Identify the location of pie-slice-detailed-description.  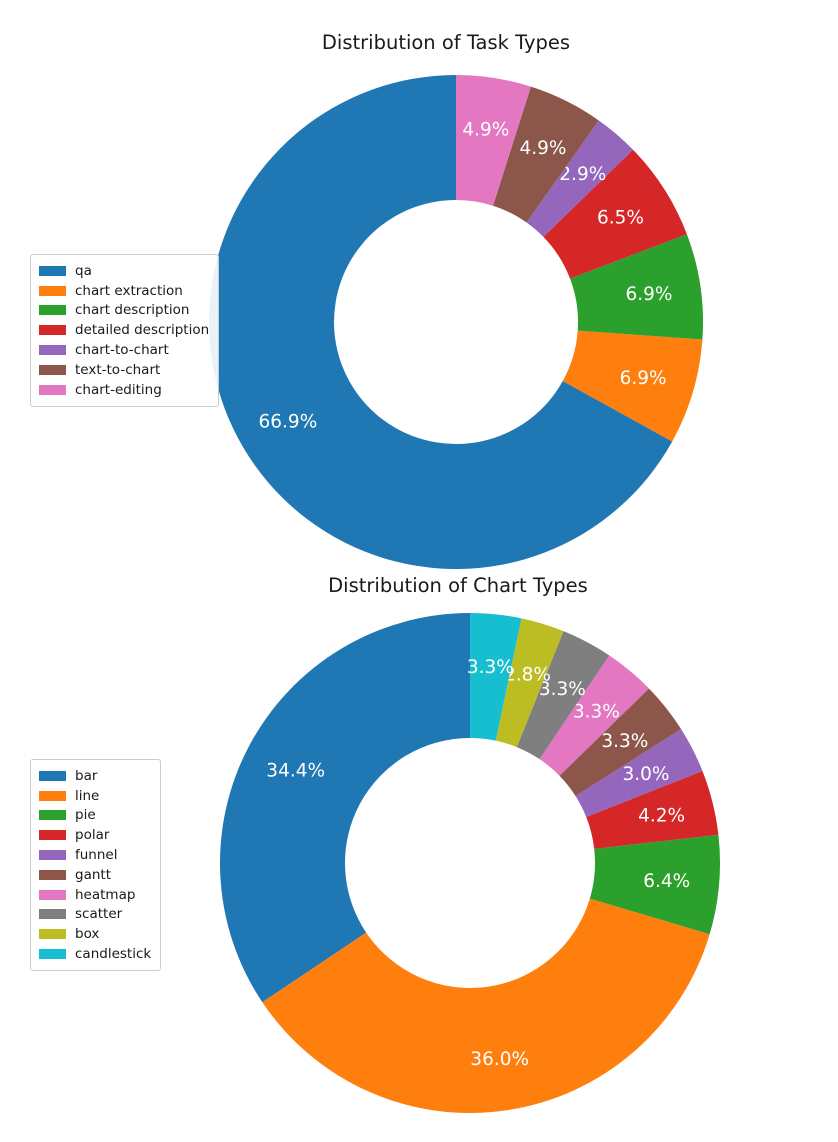
(615, 214).